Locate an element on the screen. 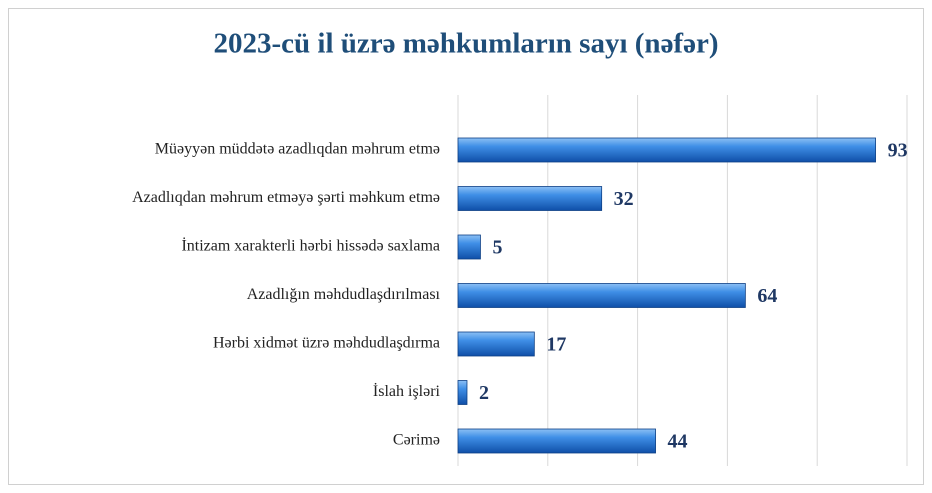  value-label: 5 is located at coordinates (497, 248).